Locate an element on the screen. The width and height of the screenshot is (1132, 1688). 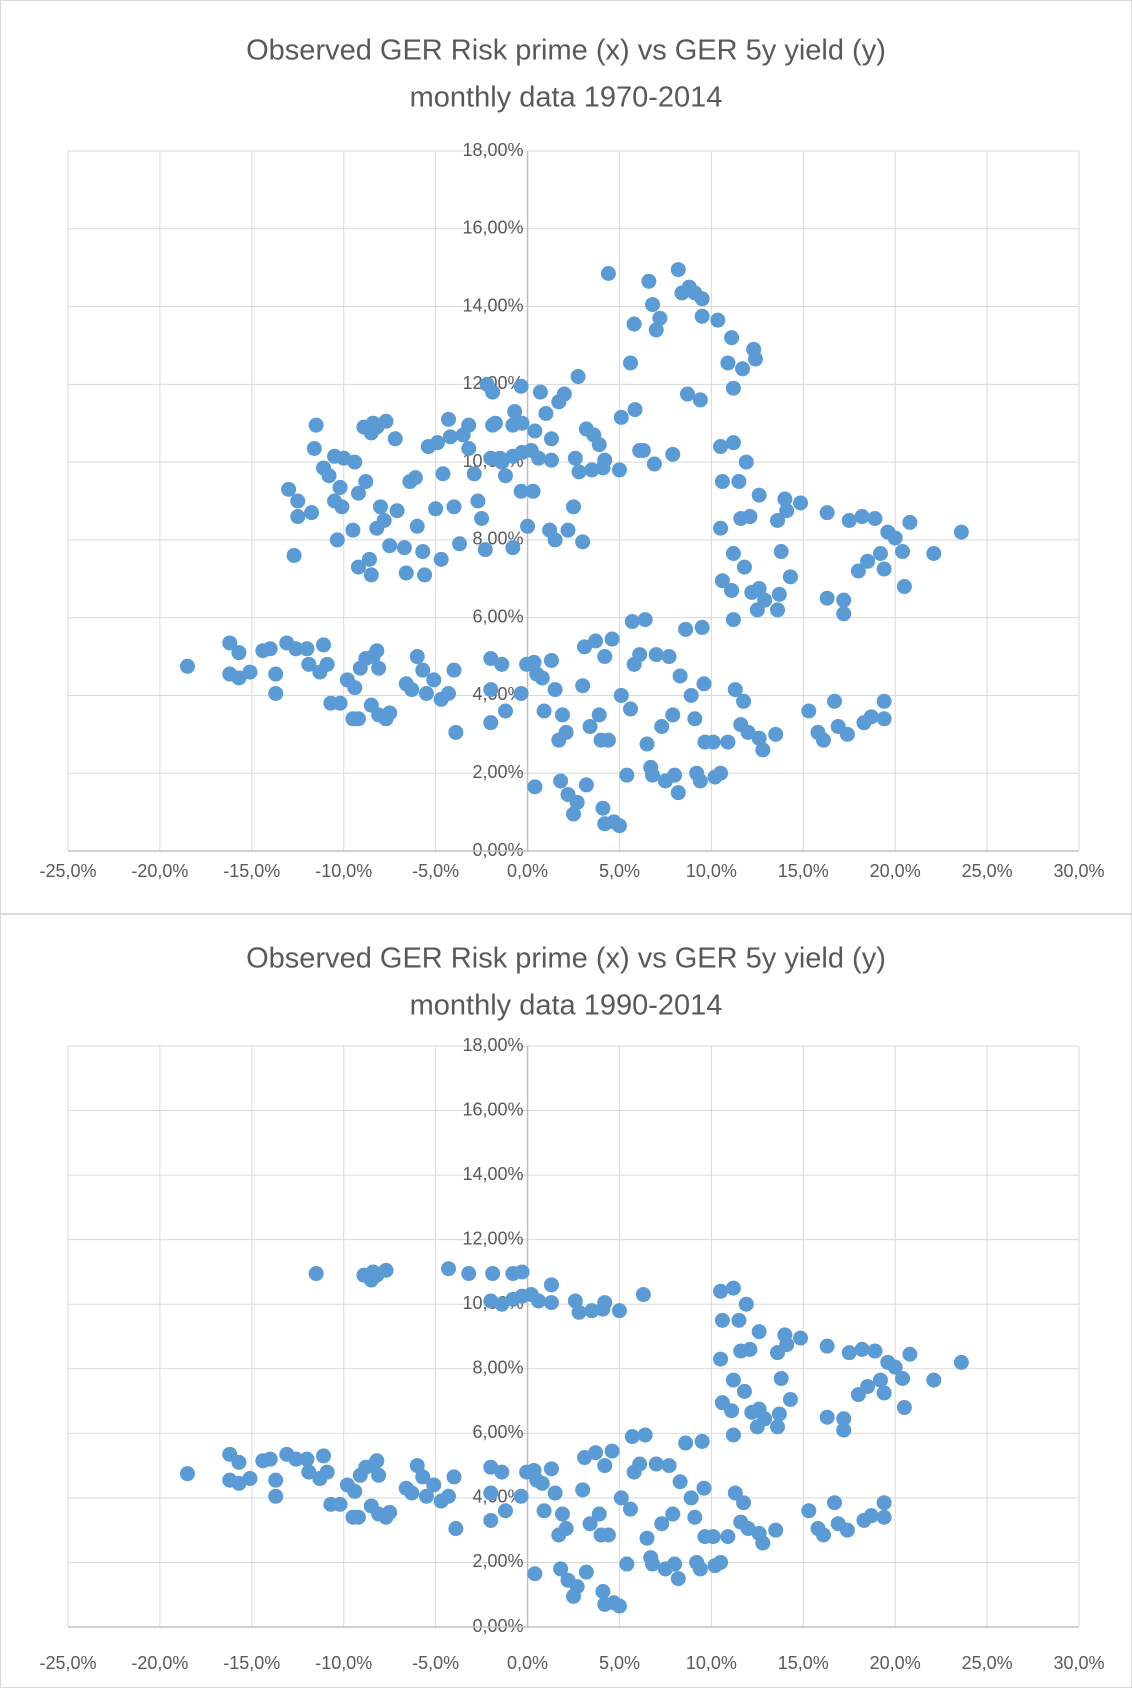
x-tick-label: 10,0% is located at coordinates (711, 871).